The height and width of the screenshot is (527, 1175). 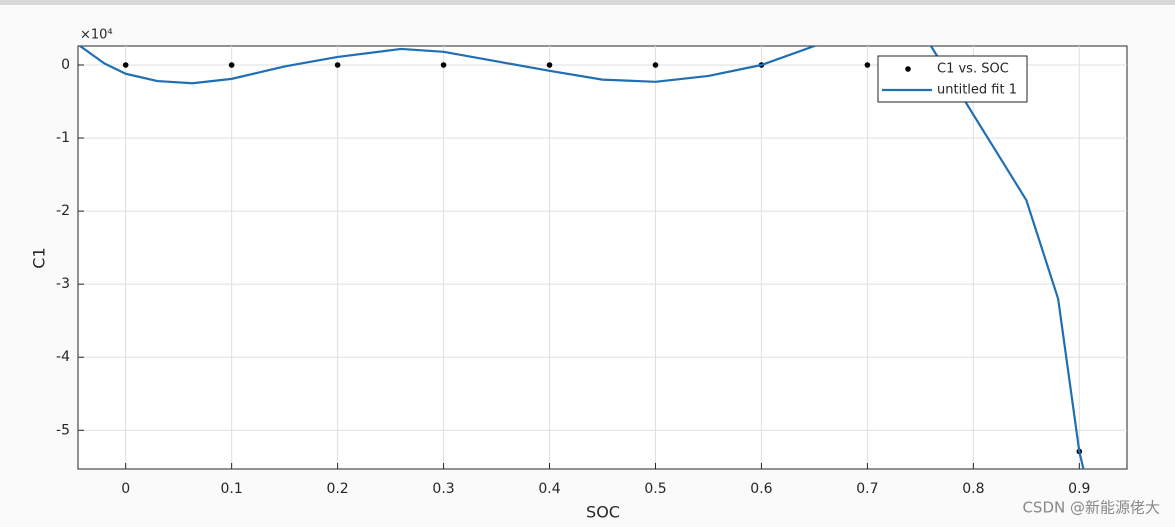 What do you see at coordinates (1091, 508) in the screenshot?
I see `watermark: CSDN @新能源佬大` at bounding box center [1091, 508].